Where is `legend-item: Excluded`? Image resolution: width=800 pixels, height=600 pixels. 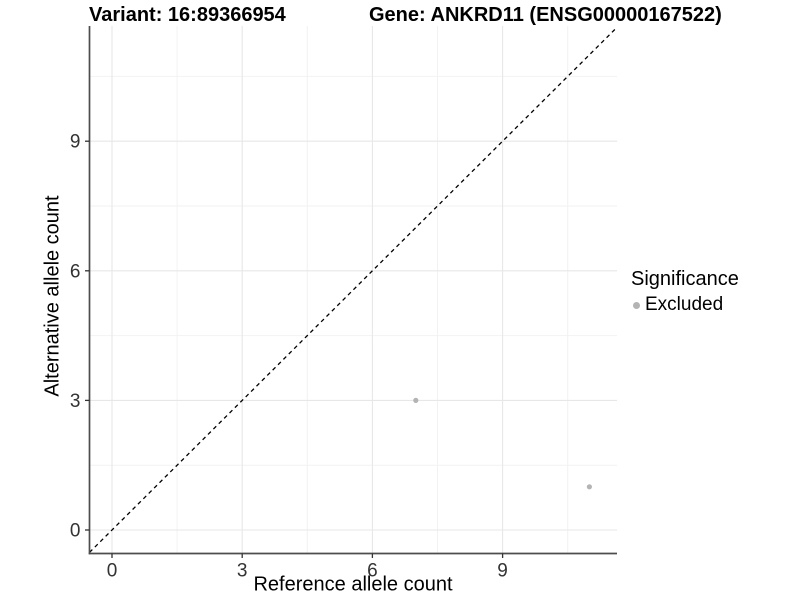 legend-item: Excluded is located at coordinates (685, 305).